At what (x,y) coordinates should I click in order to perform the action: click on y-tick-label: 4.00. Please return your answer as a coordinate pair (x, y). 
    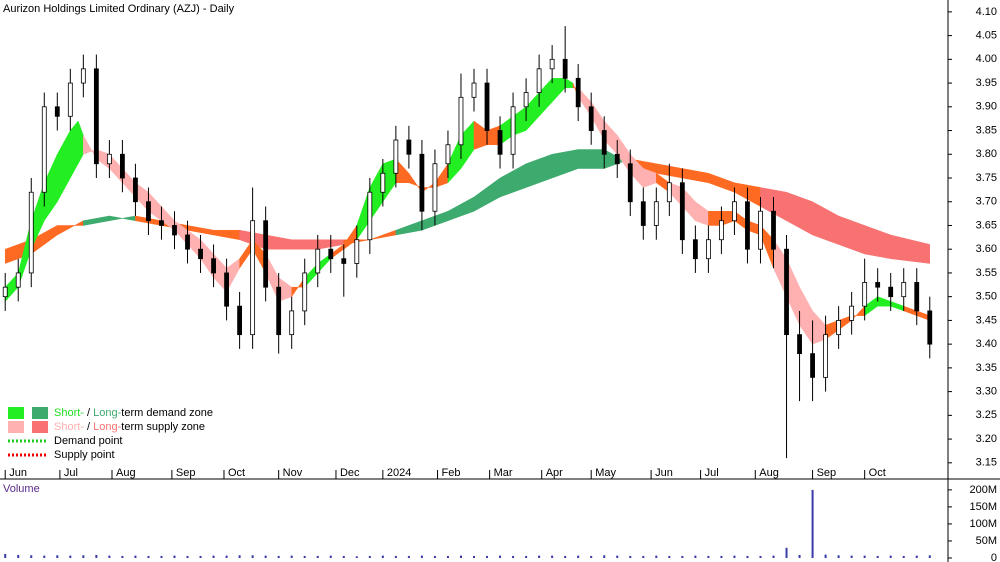
    Looking at the image, I should click on (986, 59).